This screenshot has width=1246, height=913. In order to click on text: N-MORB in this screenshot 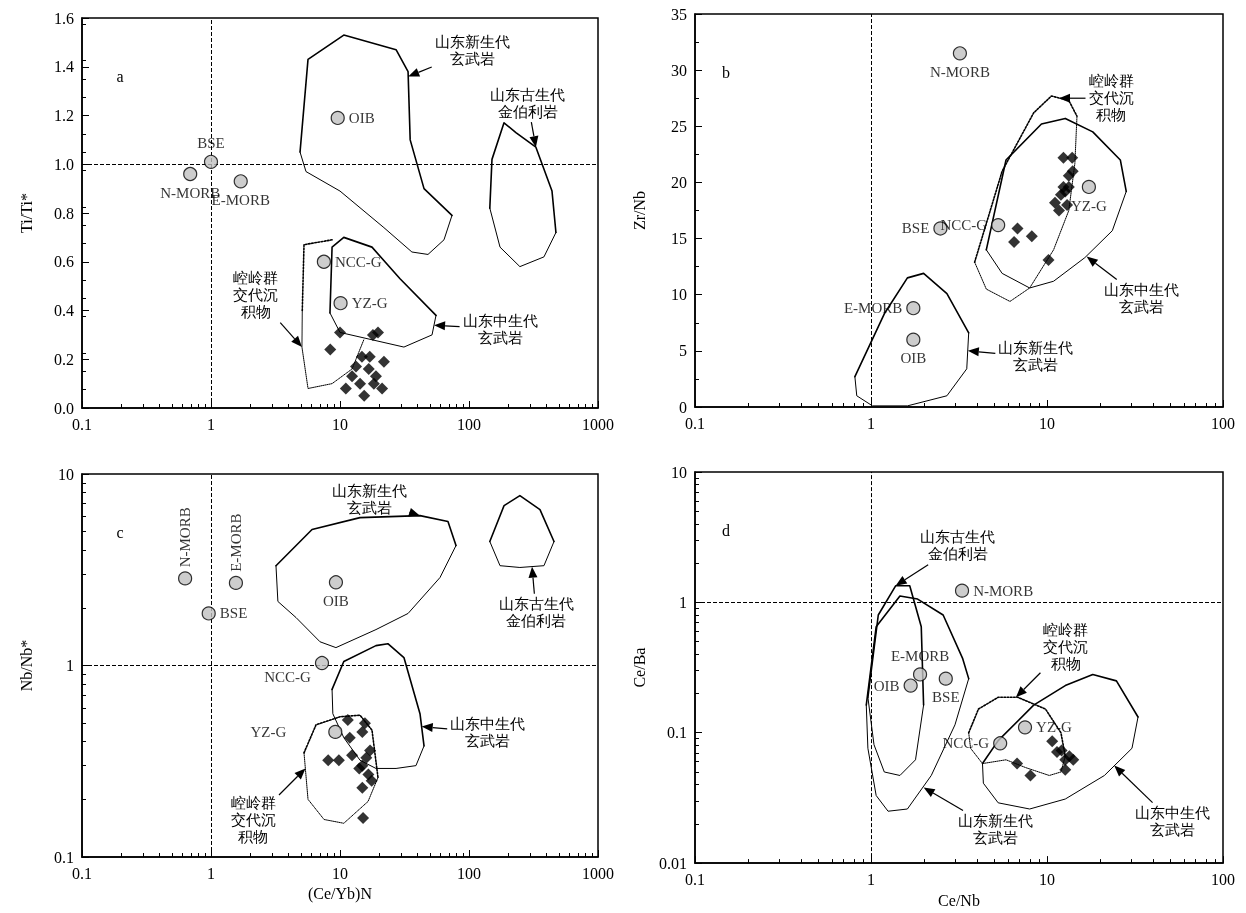, I will do `click(185, 537)`.